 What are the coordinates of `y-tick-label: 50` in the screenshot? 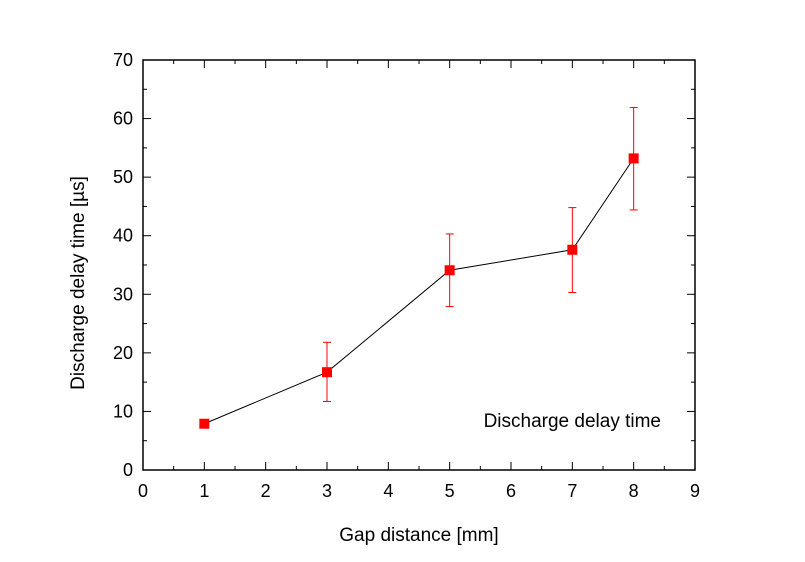 It's located at (123, 177).